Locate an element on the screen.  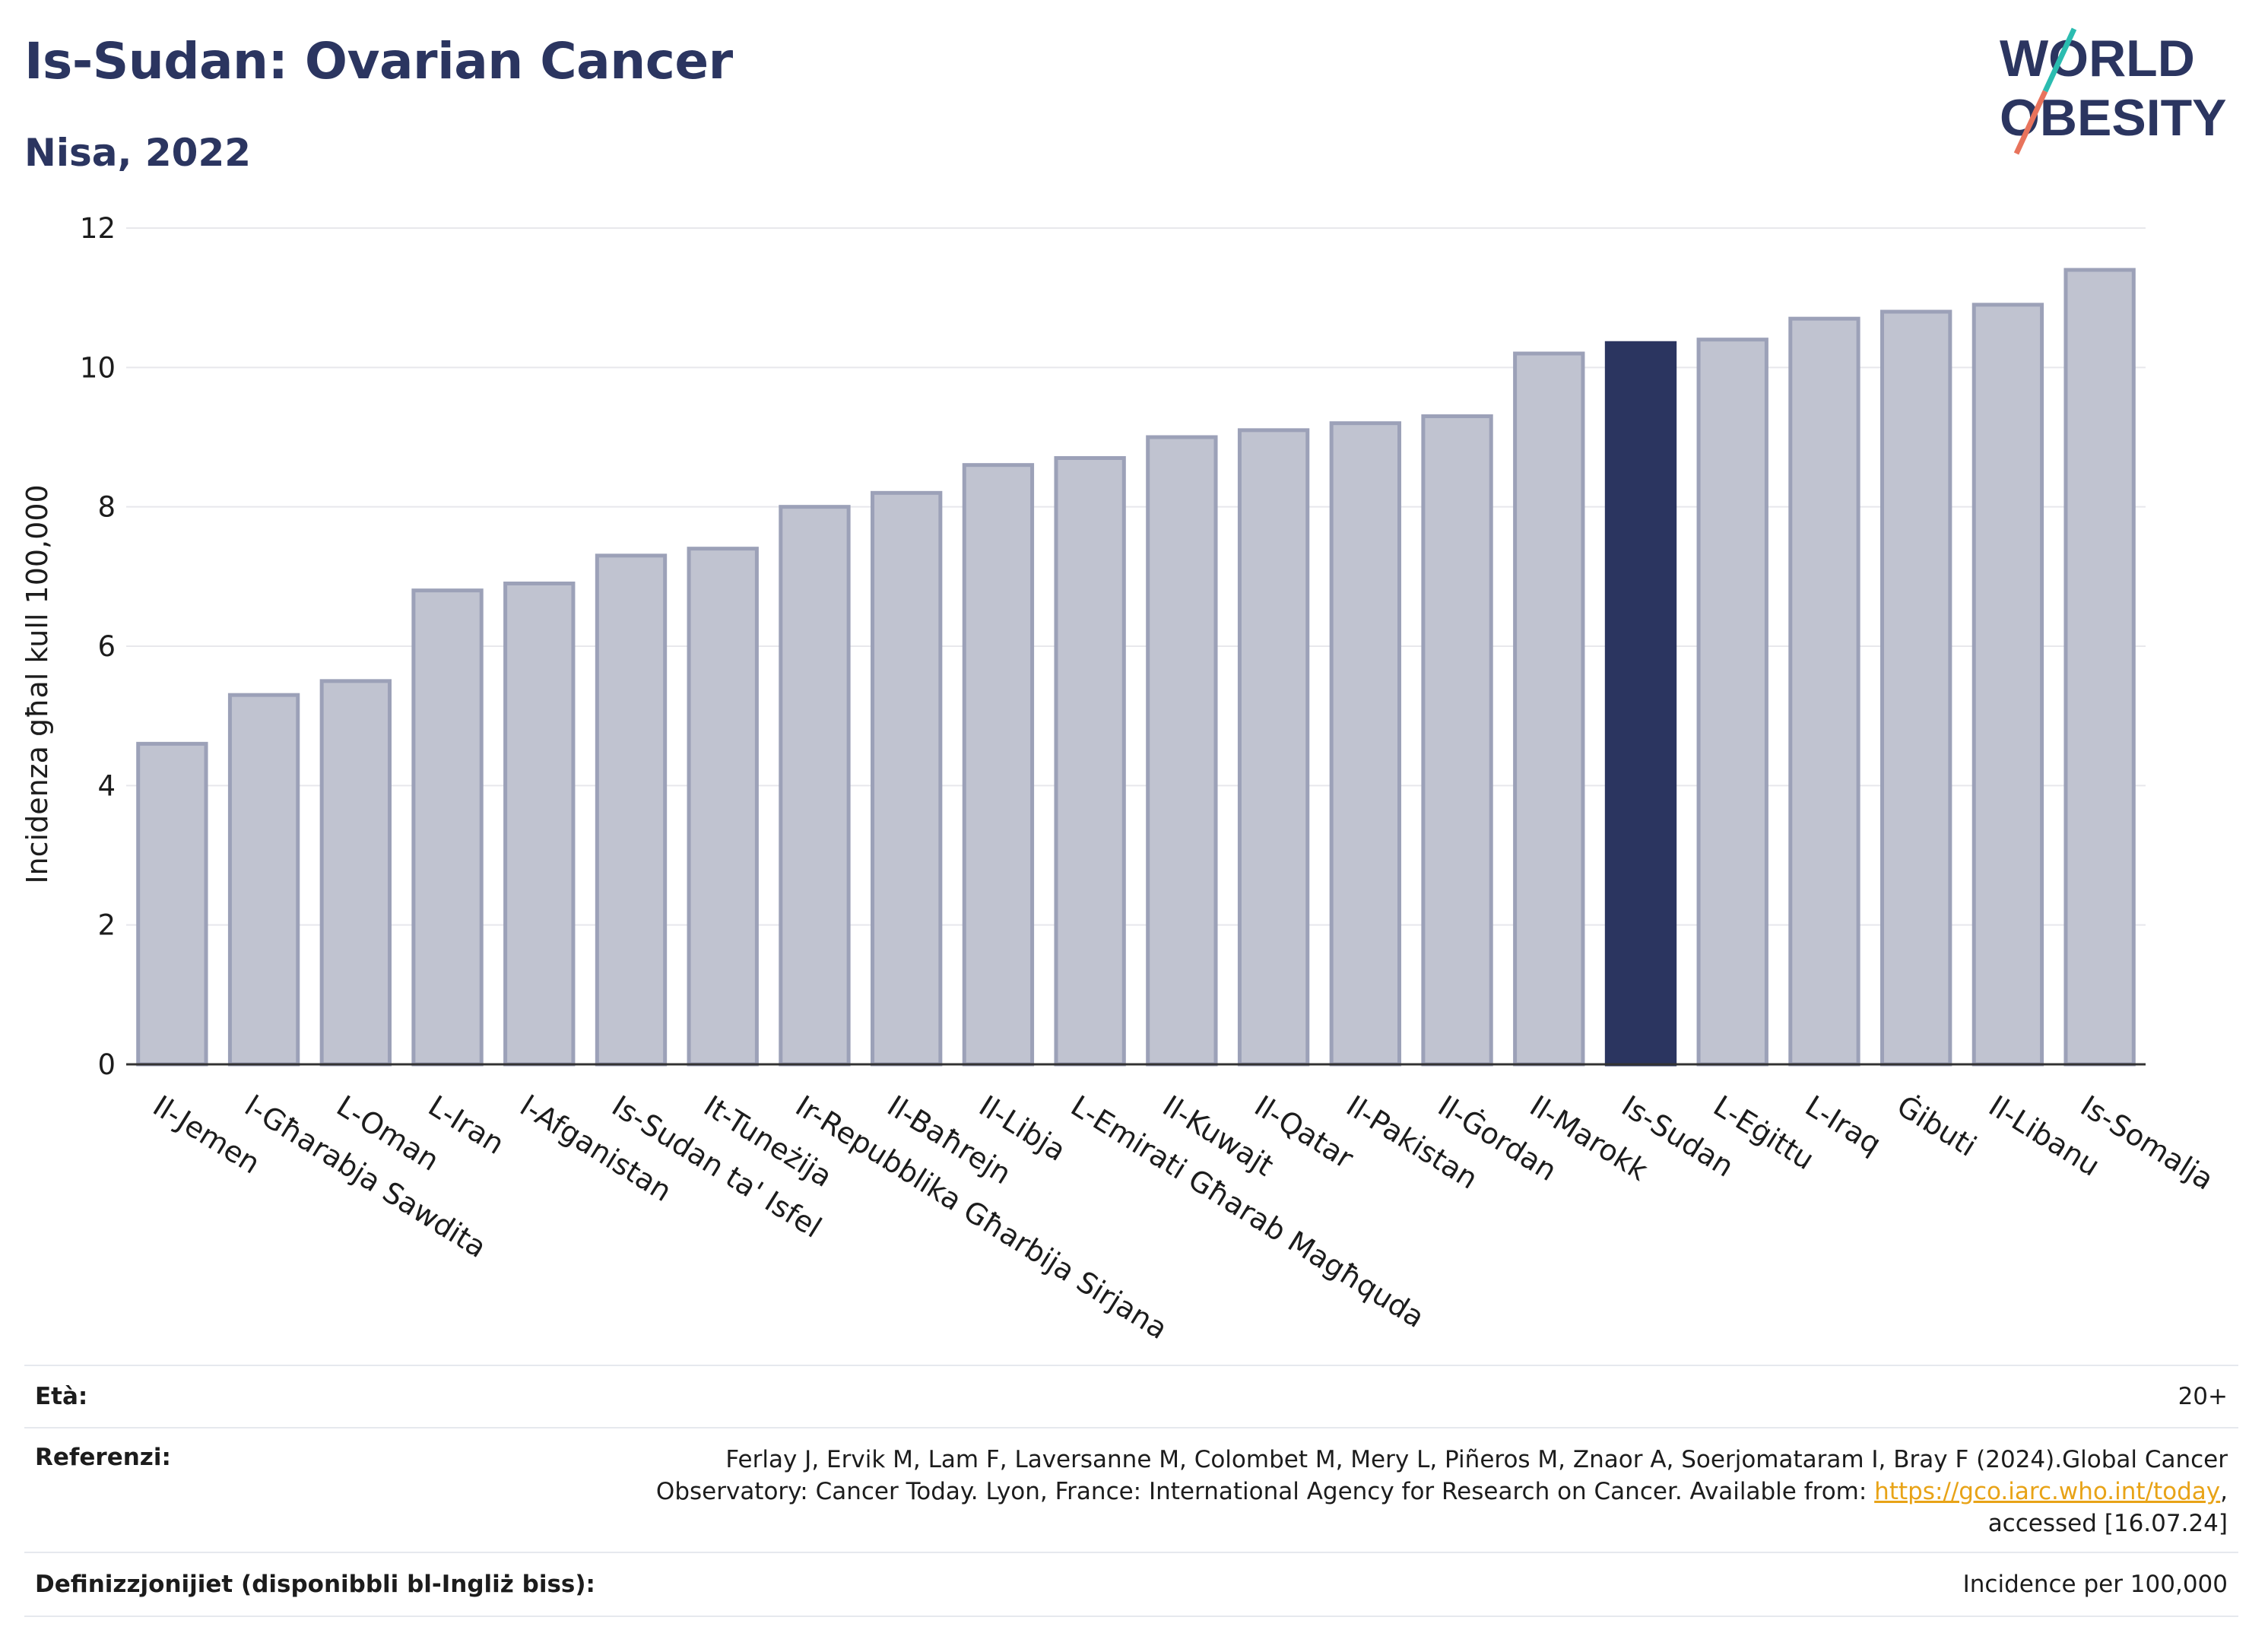
x-tick-label: Is-Somalja is located at coordinates (2147, 1143).